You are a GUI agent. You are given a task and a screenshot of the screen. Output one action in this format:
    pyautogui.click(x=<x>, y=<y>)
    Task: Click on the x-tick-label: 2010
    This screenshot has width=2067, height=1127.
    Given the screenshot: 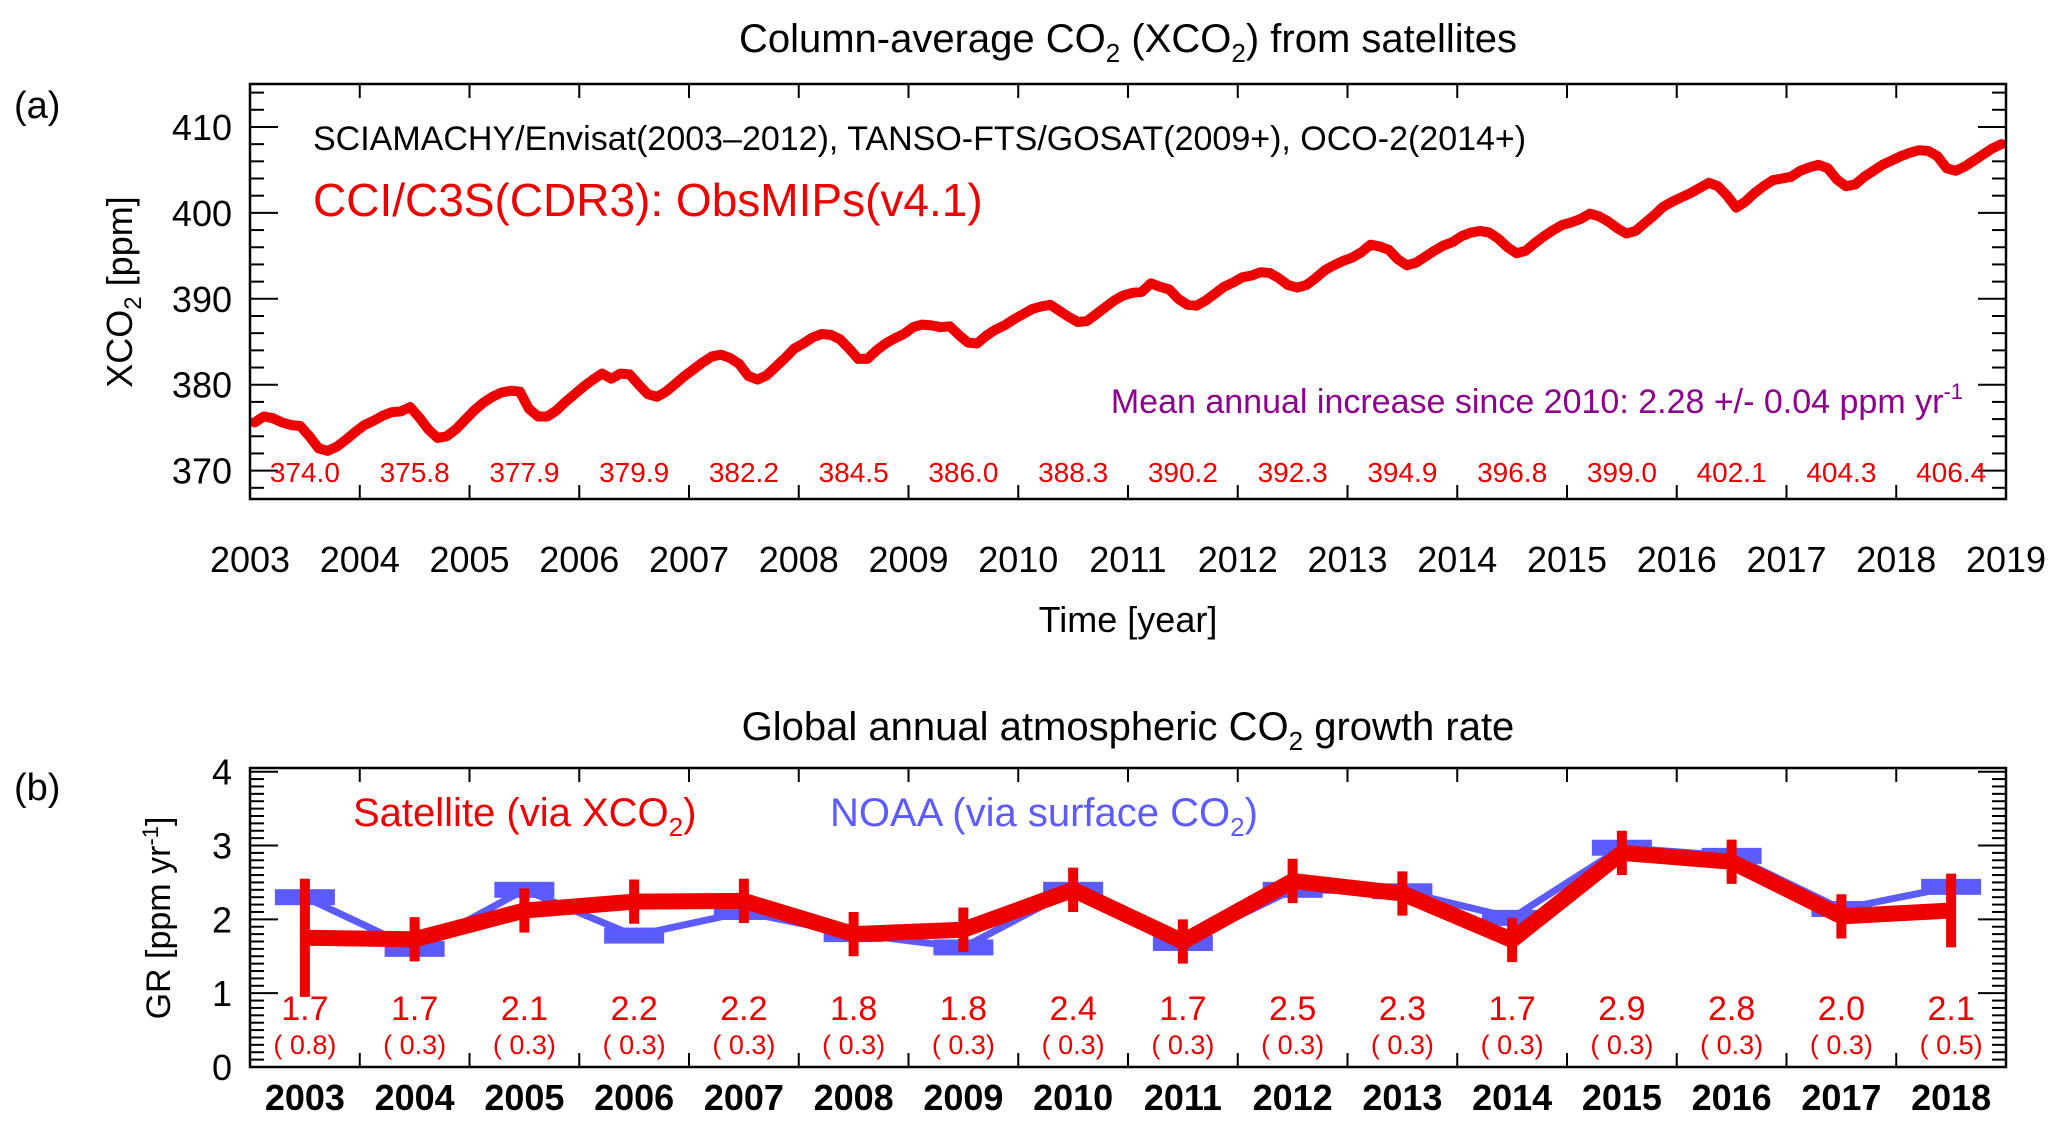 What is the action you would take?
    pyautogui.click(x=1018, y=559)
    